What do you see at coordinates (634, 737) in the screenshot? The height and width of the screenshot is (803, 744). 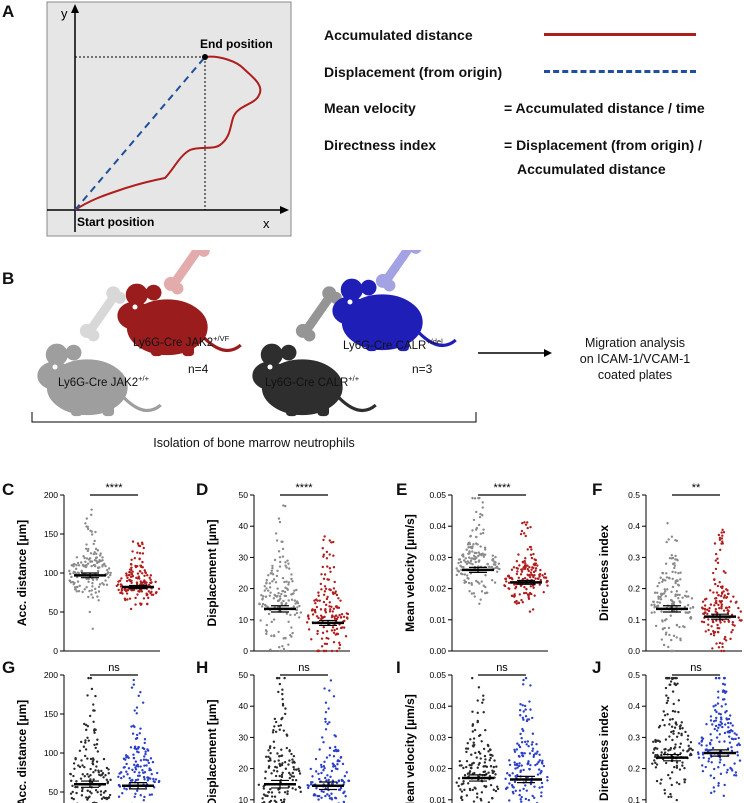 I see `y-tick-label: 0.3` at bounding box center [634, 737].